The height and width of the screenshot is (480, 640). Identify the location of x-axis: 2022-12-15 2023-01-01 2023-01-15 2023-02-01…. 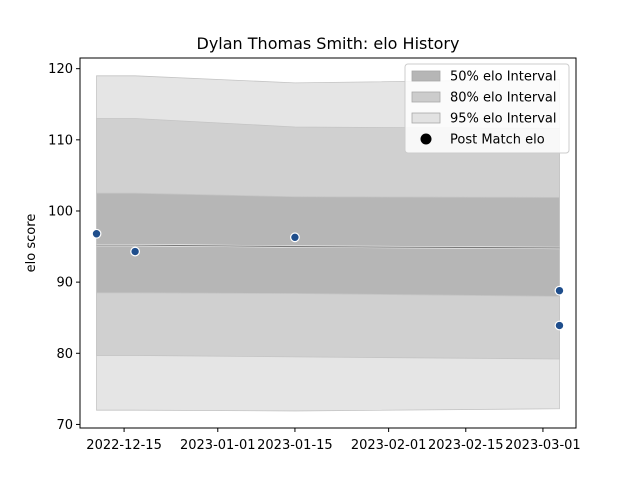
(333, 440).